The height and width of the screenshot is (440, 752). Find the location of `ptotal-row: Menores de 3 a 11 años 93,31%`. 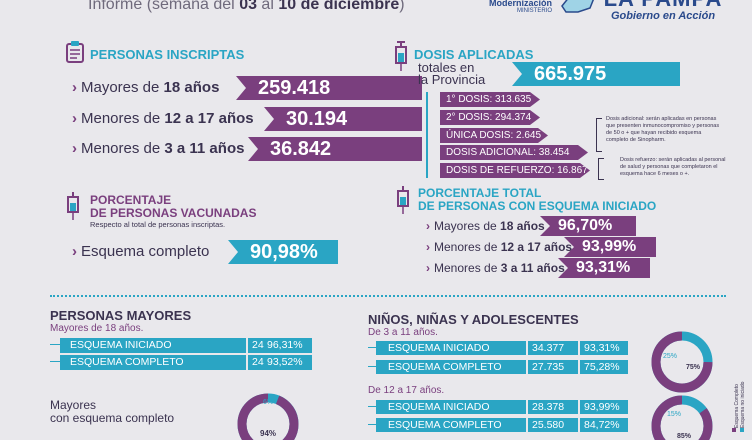

ptotal-row: Menores de 3 a 11 años 93,31% is located at coordinates (556, 268).